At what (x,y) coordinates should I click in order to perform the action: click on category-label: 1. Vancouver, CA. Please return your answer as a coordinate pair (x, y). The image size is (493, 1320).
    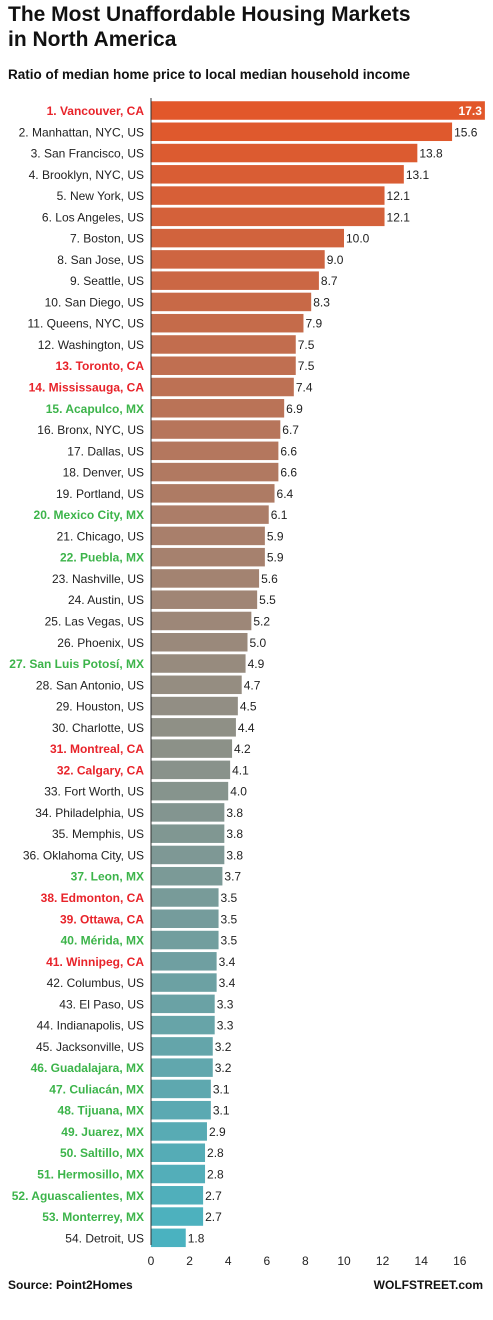
    Looking at the image, I should click on (96, 111).